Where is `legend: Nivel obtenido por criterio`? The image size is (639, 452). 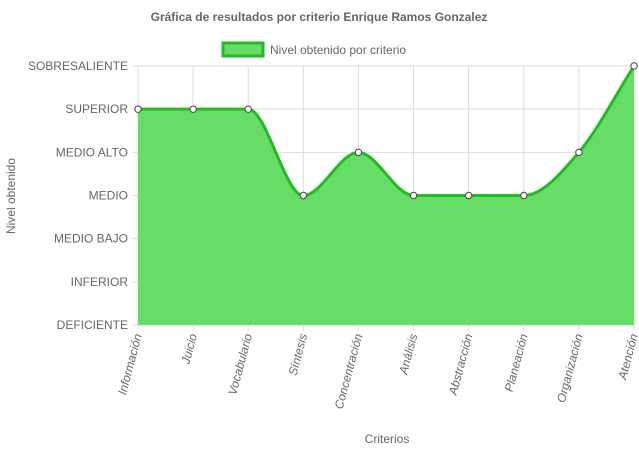
legend: Nivel obtenido por criterio is located at coordinates (313, 49).